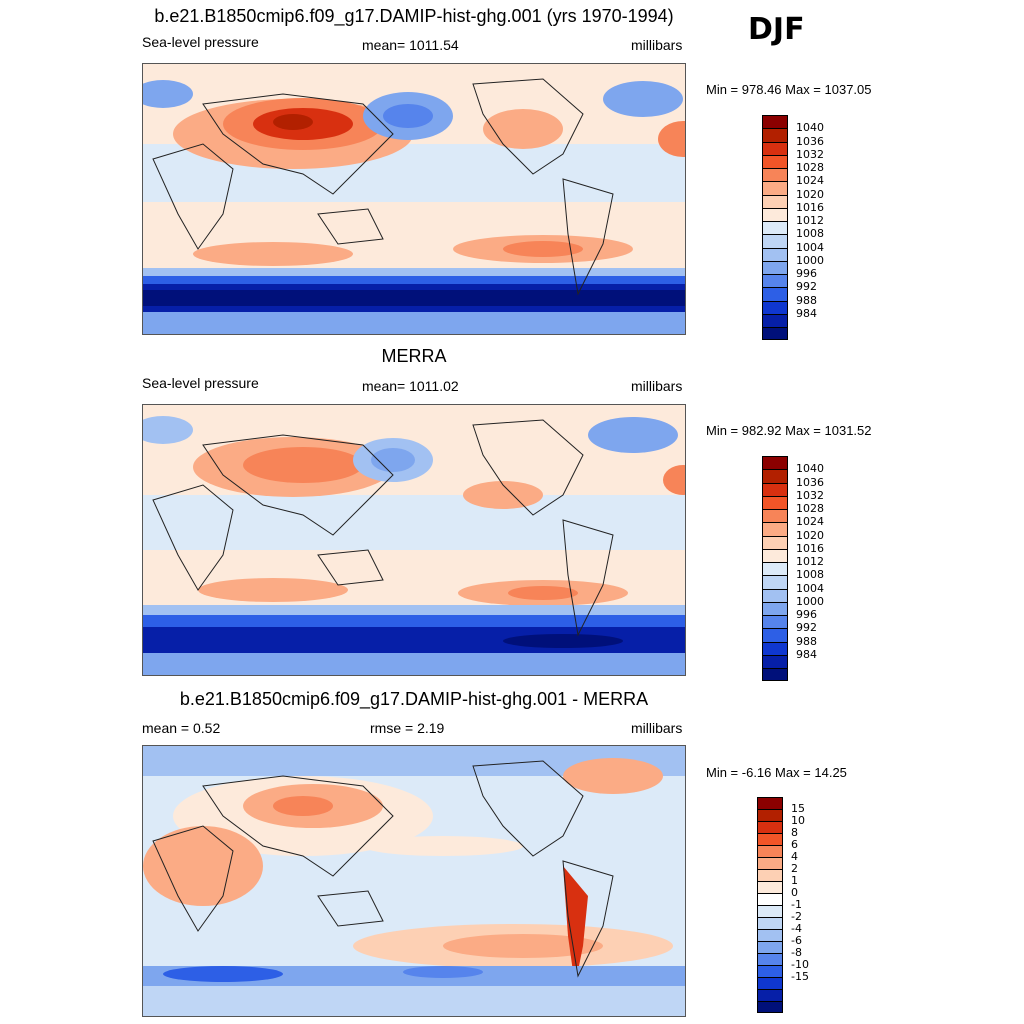 The width and height of the screenshot is (1024, 1024). What do you see at coordinates (794, 868) in the screenshot?
I see `colorbar-tick-label: 2` at bounding box center [794, 868].